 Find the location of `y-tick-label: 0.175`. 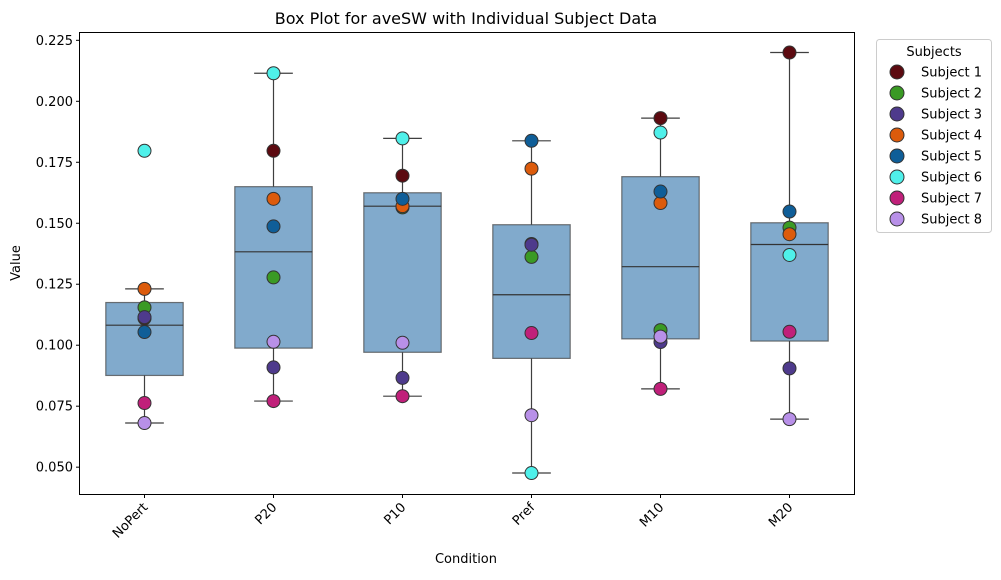

y-tick-label: 0.175 is located at coordinates (54, 163).